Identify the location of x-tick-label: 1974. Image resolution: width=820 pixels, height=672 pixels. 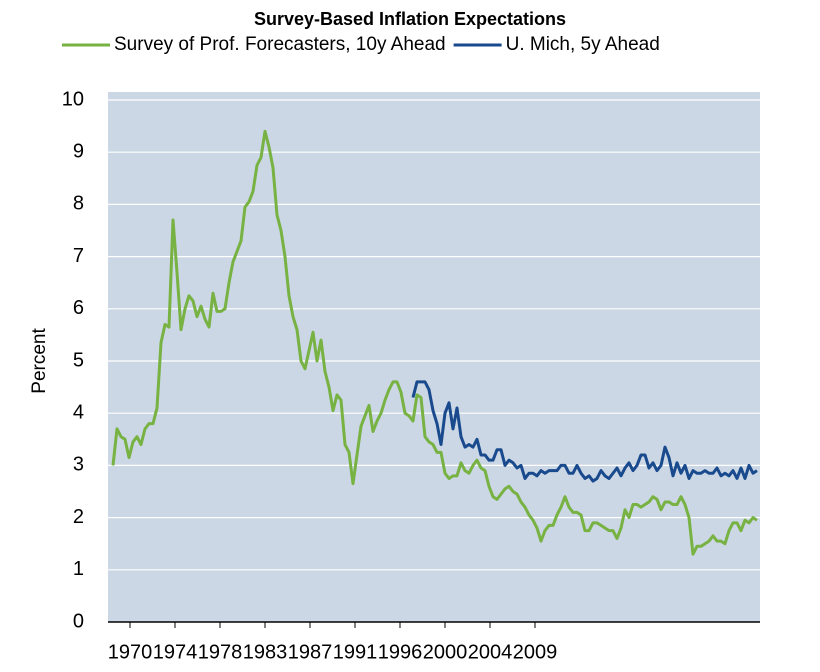
(175, 652).